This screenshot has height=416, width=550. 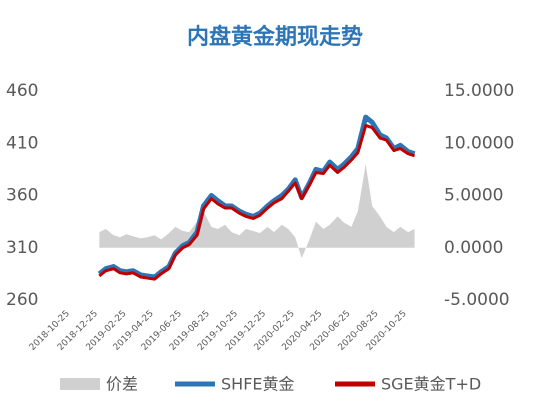 What do you see at coordinates (479, 143) in the screenshot?
I see `y2-tick-label: 10.0000` at bounding box center [479, 143].